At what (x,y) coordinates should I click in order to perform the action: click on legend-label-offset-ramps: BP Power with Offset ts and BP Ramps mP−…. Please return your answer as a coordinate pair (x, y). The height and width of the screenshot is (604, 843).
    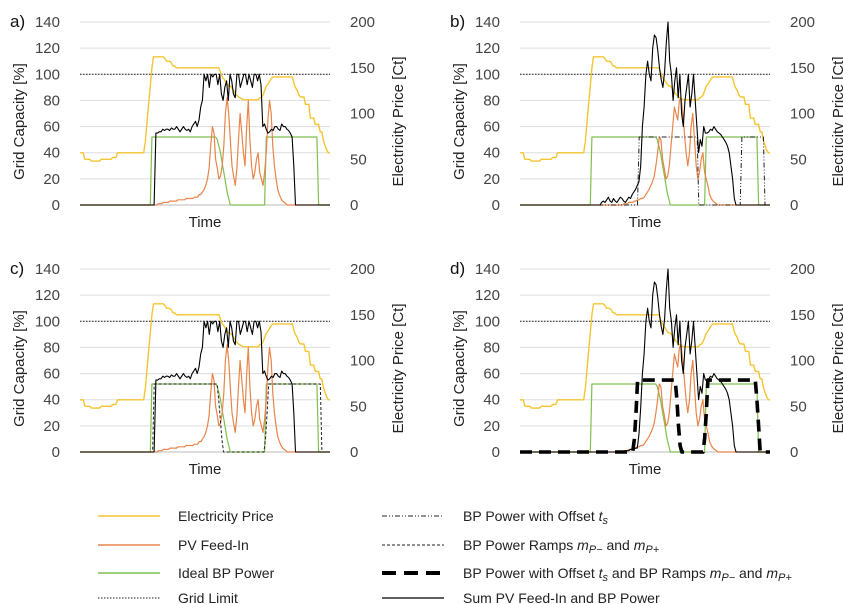
    Looking at the image, I should click on (627, 574).